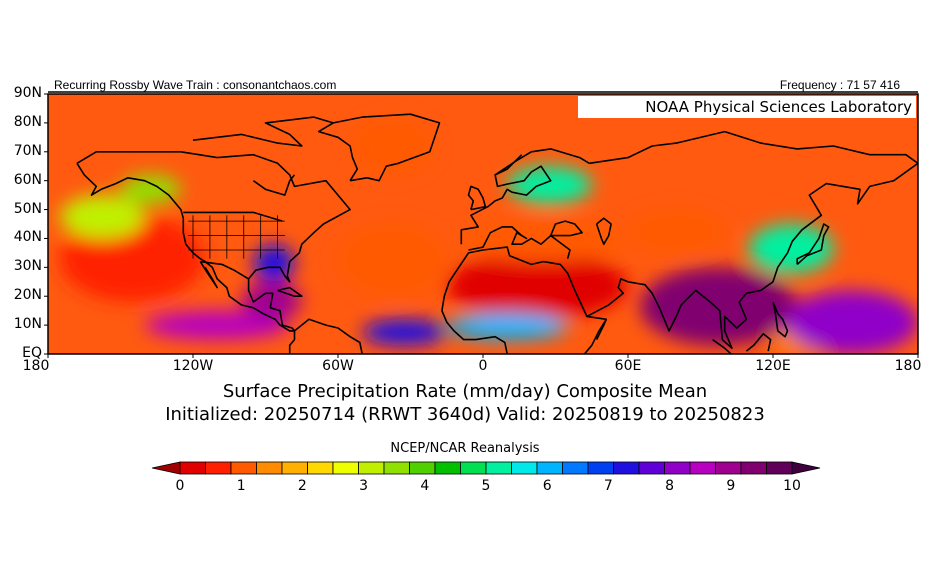 This screenshot has height=580, width=930. Describe the element at coordinates (601, 329) in the screenshot. I see `coastline-madagascar-horn` at that location.